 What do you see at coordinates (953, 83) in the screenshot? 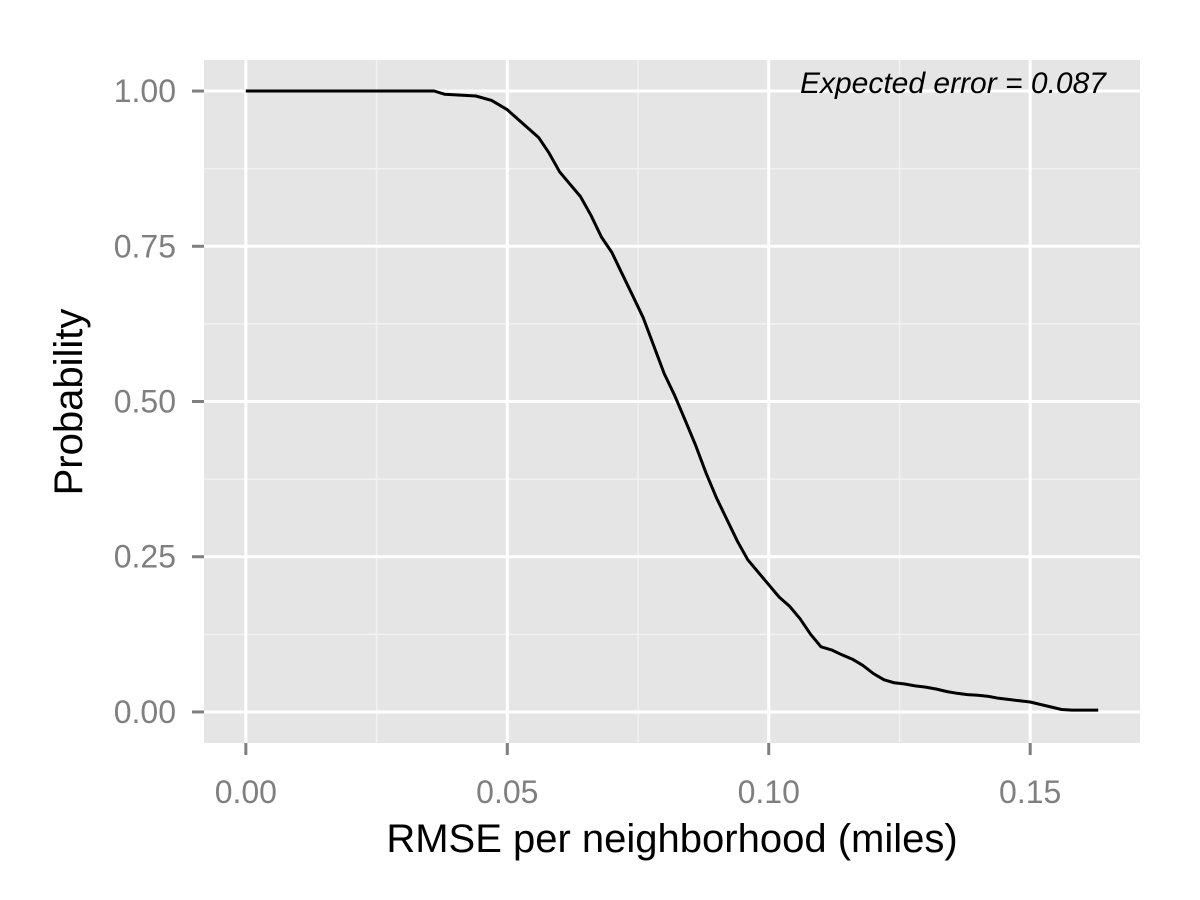
I see `chart-annotation: Expected error = 0.087` at bounding box center [953, 83].